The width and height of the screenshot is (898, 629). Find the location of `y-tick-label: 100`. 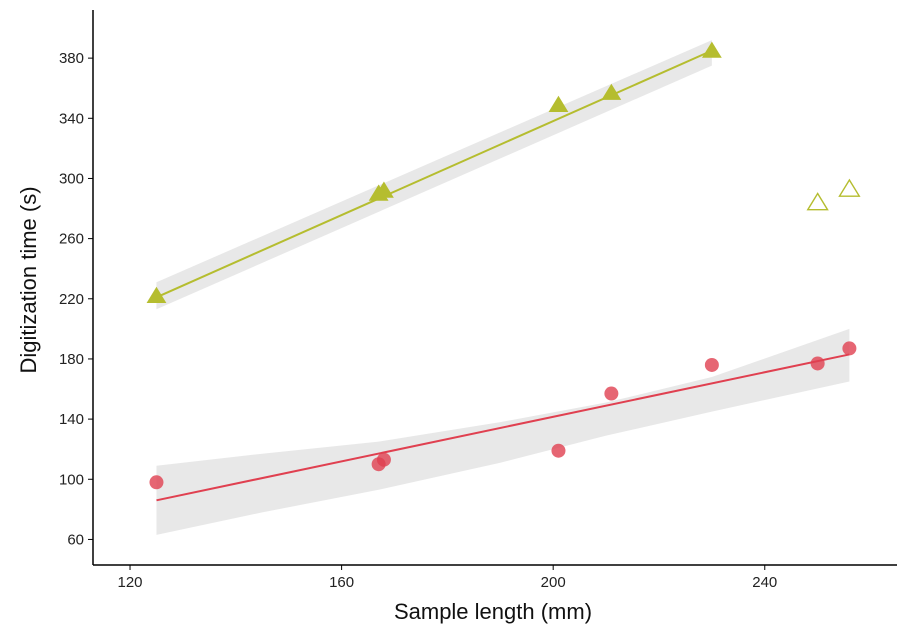

y-tick-label: 100 is located at coordinates (71, 479).